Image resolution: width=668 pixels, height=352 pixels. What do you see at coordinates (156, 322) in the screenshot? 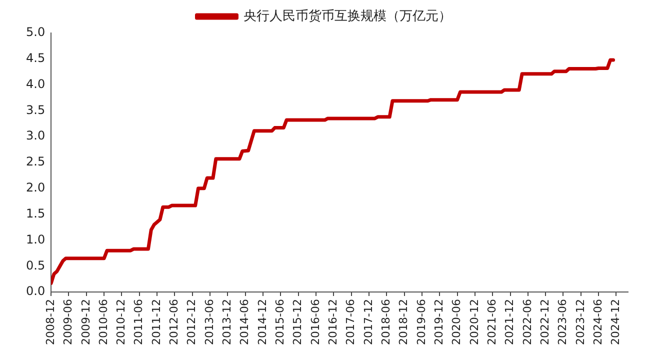
I see `x-tick-label: 2011-12` at bounding box center [156, 322].